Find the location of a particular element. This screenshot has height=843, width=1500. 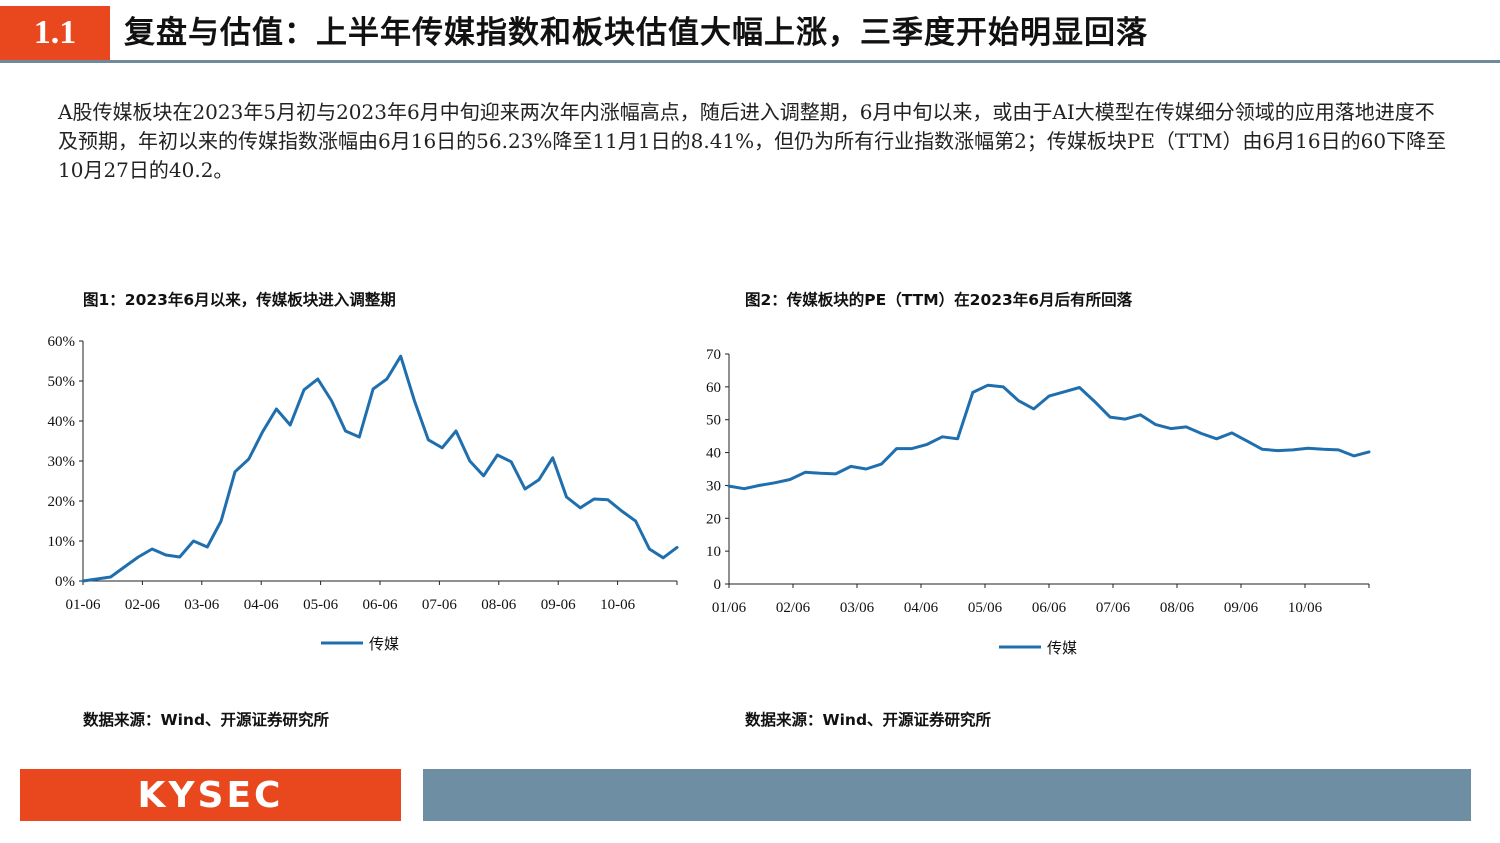

x-tick-label: 05/06 is located at coordinates (985, 608).